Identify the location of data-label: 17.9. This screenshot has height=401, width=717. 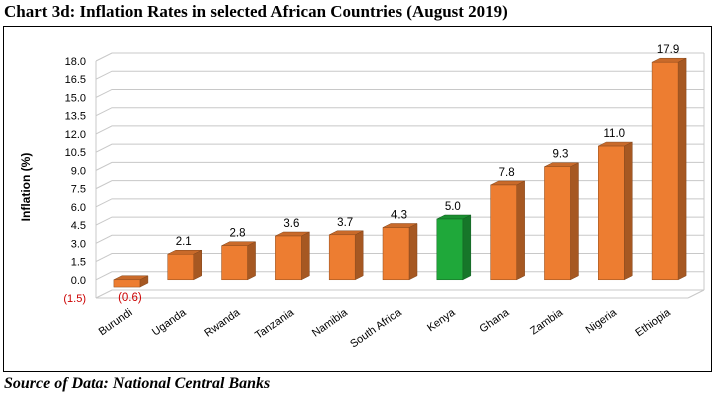
(668, 50).